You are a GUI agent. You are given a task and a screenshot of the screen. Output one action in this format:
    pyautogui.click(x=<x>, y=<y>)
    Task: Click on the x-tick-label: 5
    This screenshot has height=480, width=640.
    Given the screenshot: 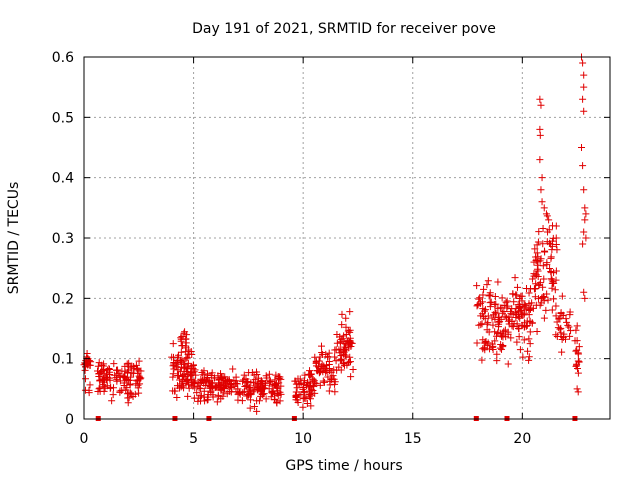 What is the action you would take?
    pyautogui.click(x=193, y=439)
    